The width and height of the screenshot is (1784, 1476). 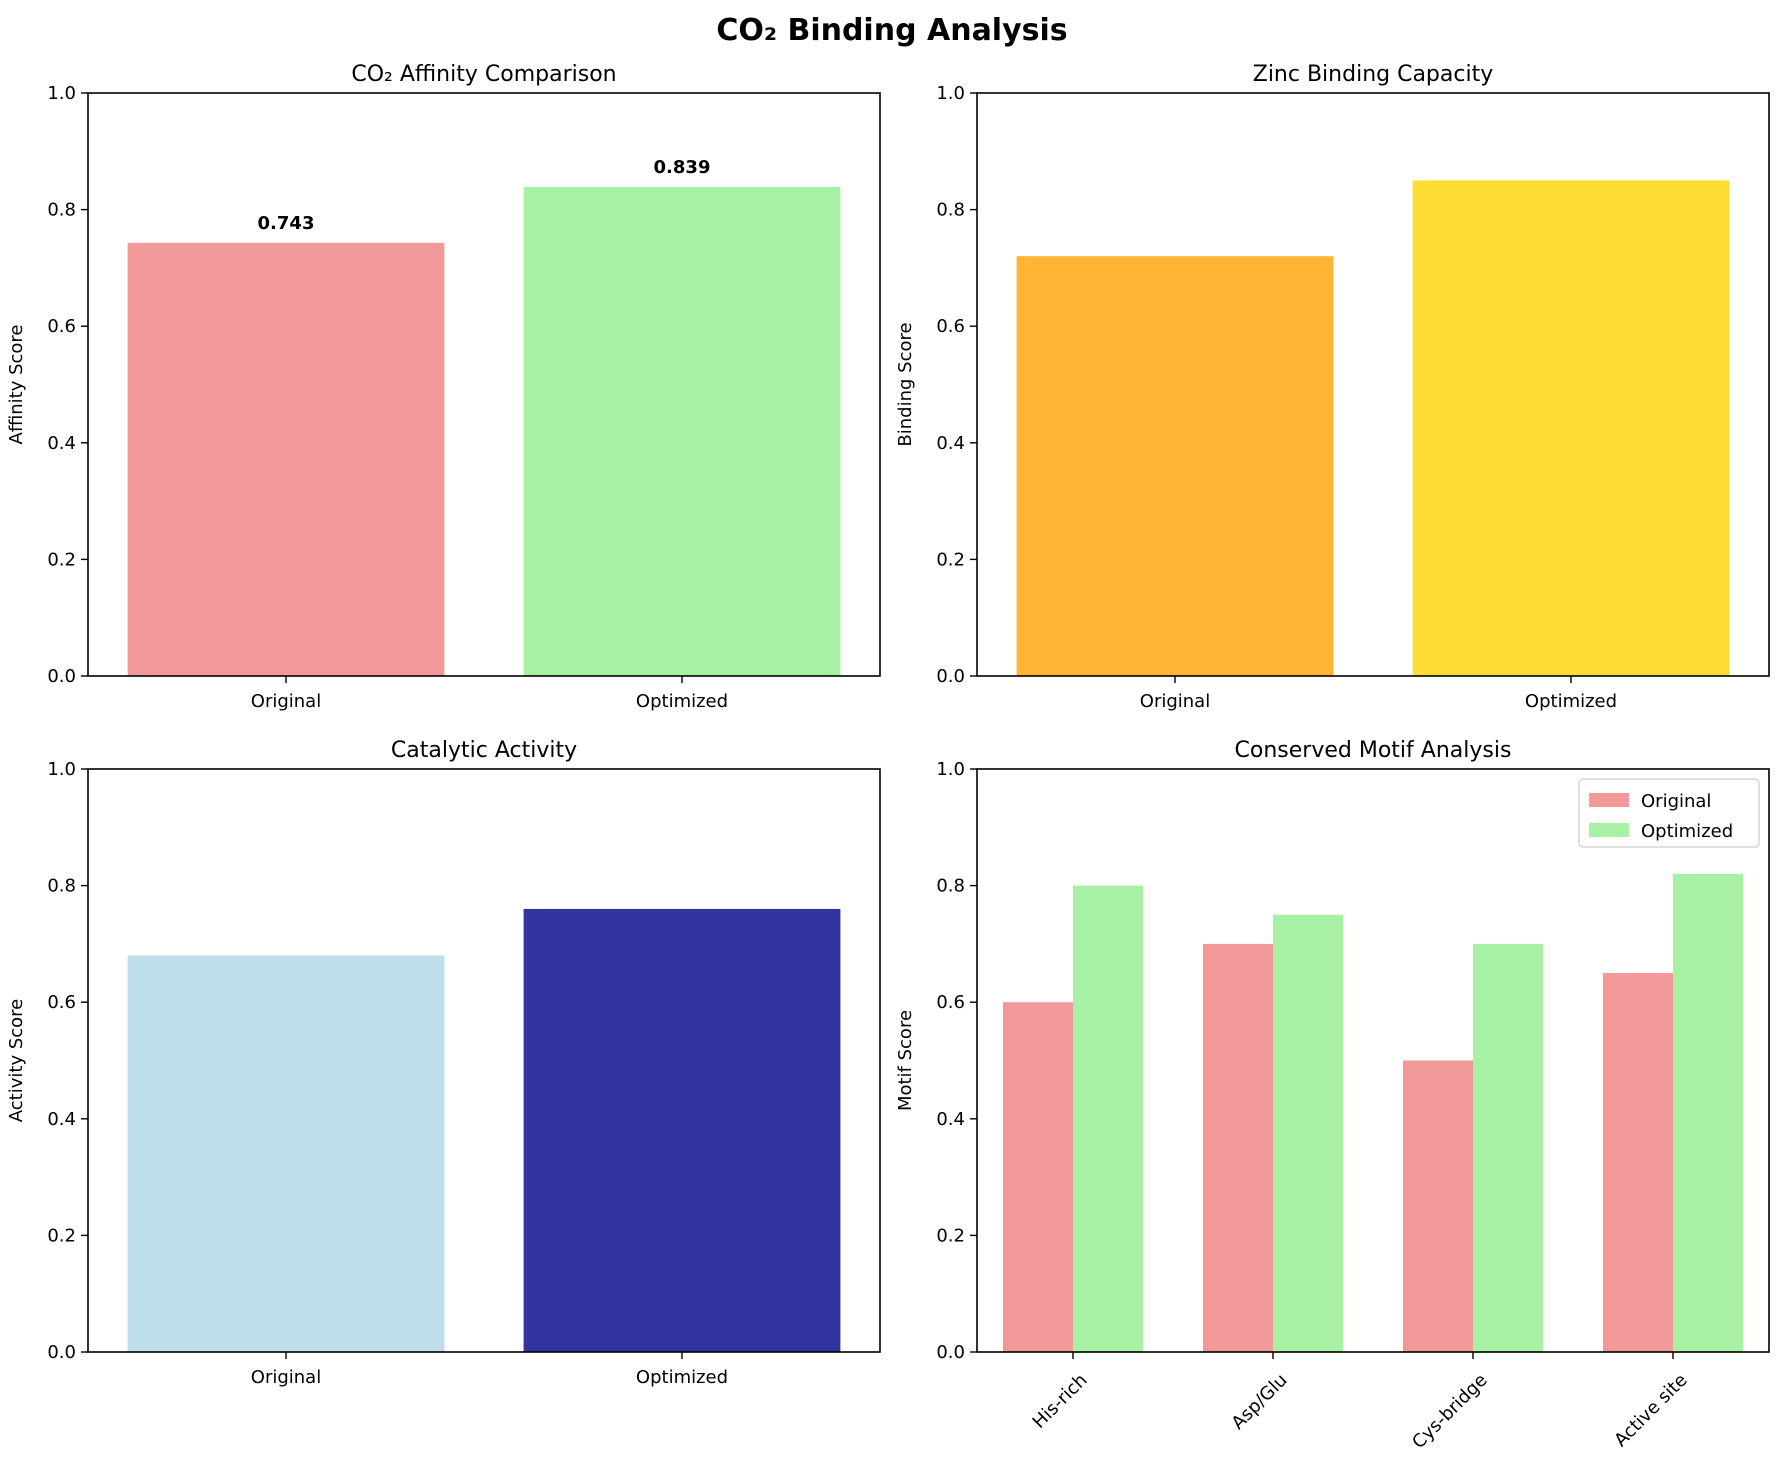 What do you see at coordinates (16, 385) in the screenshot?
I see `y-axis-label: Affinity Score` at bounding box center [16, 385].